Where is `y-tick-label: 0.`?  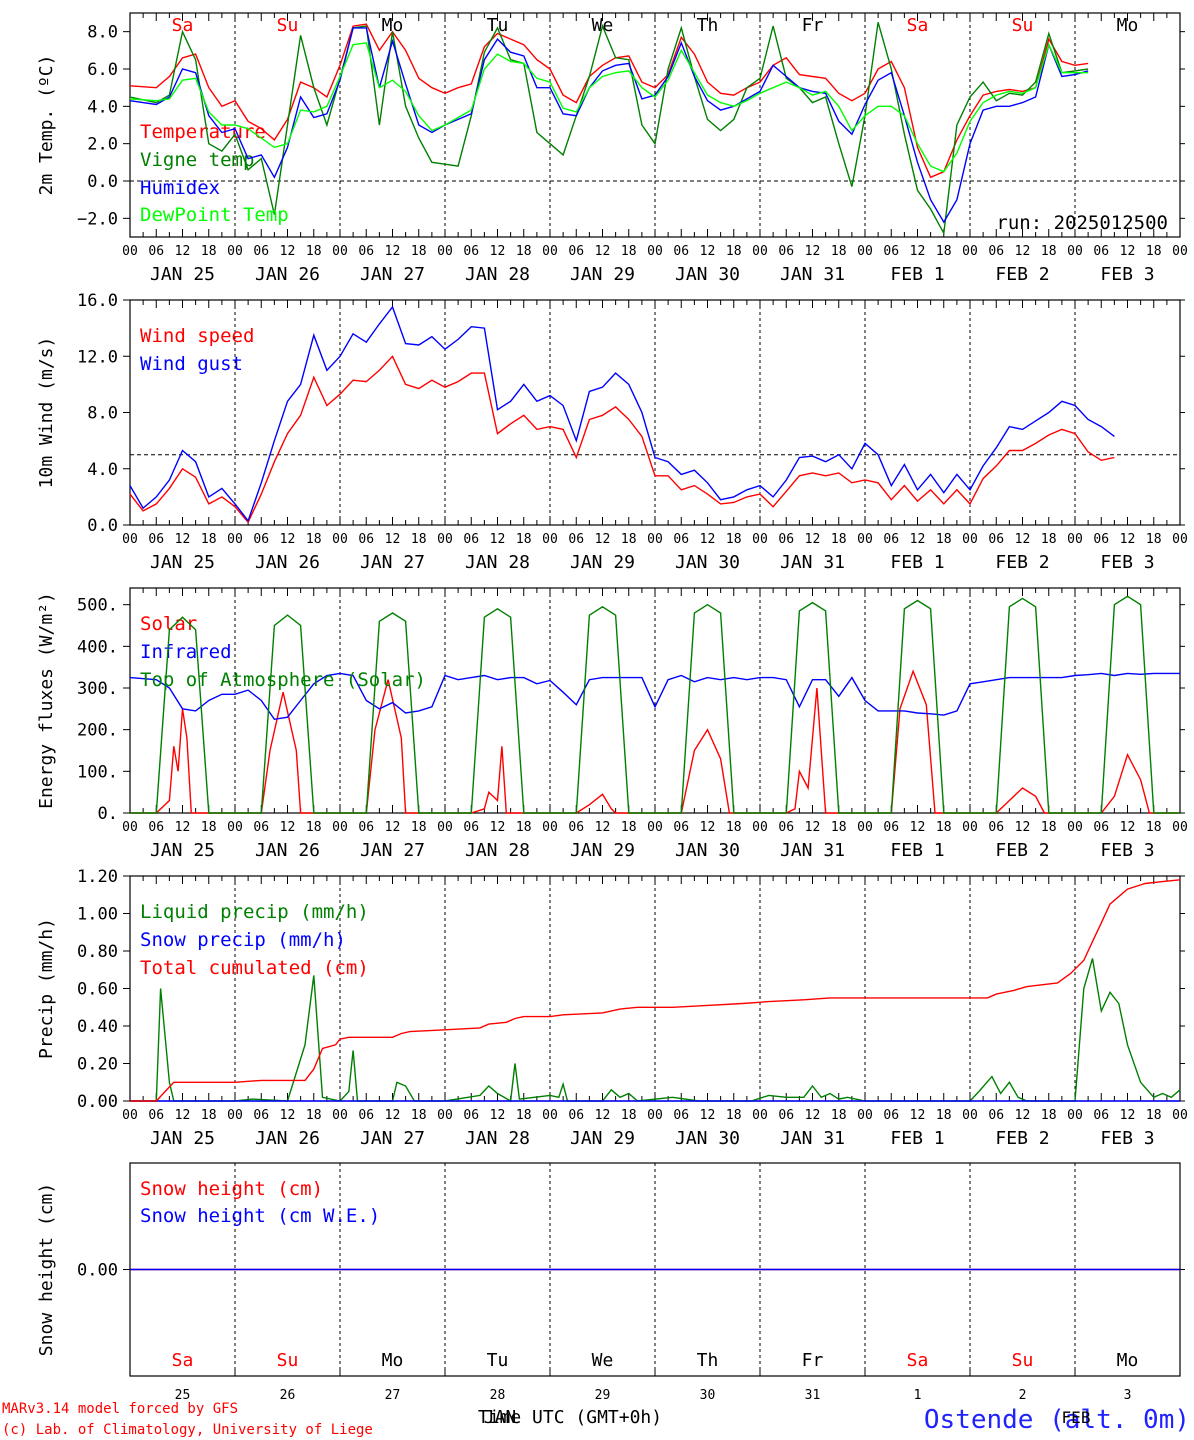
y-tick-label: 0. is located at coordinates (108, 814).